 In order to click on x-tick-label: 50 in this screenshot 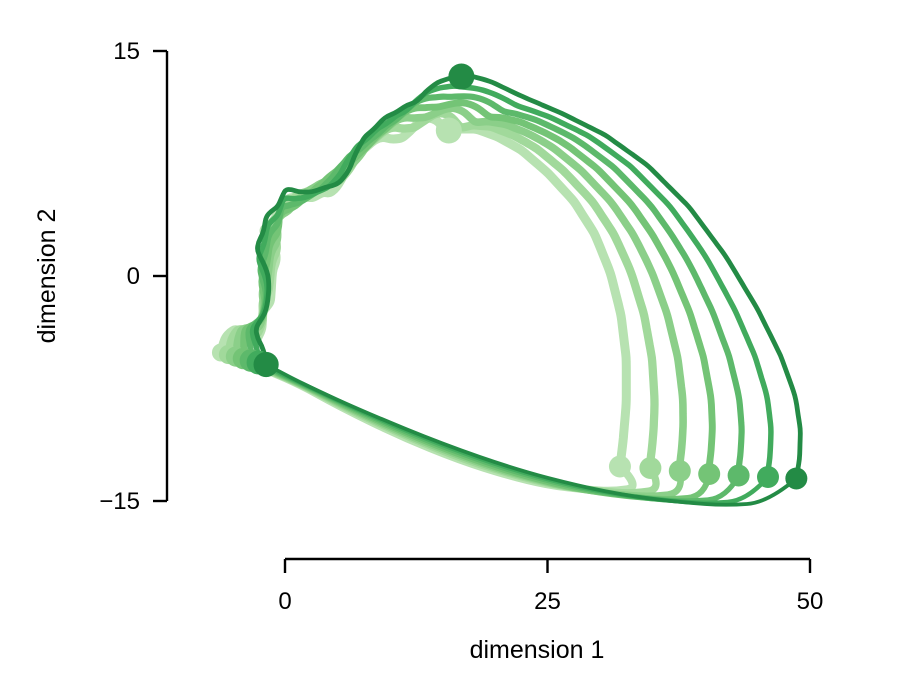, I will do `click(810, 601)`.